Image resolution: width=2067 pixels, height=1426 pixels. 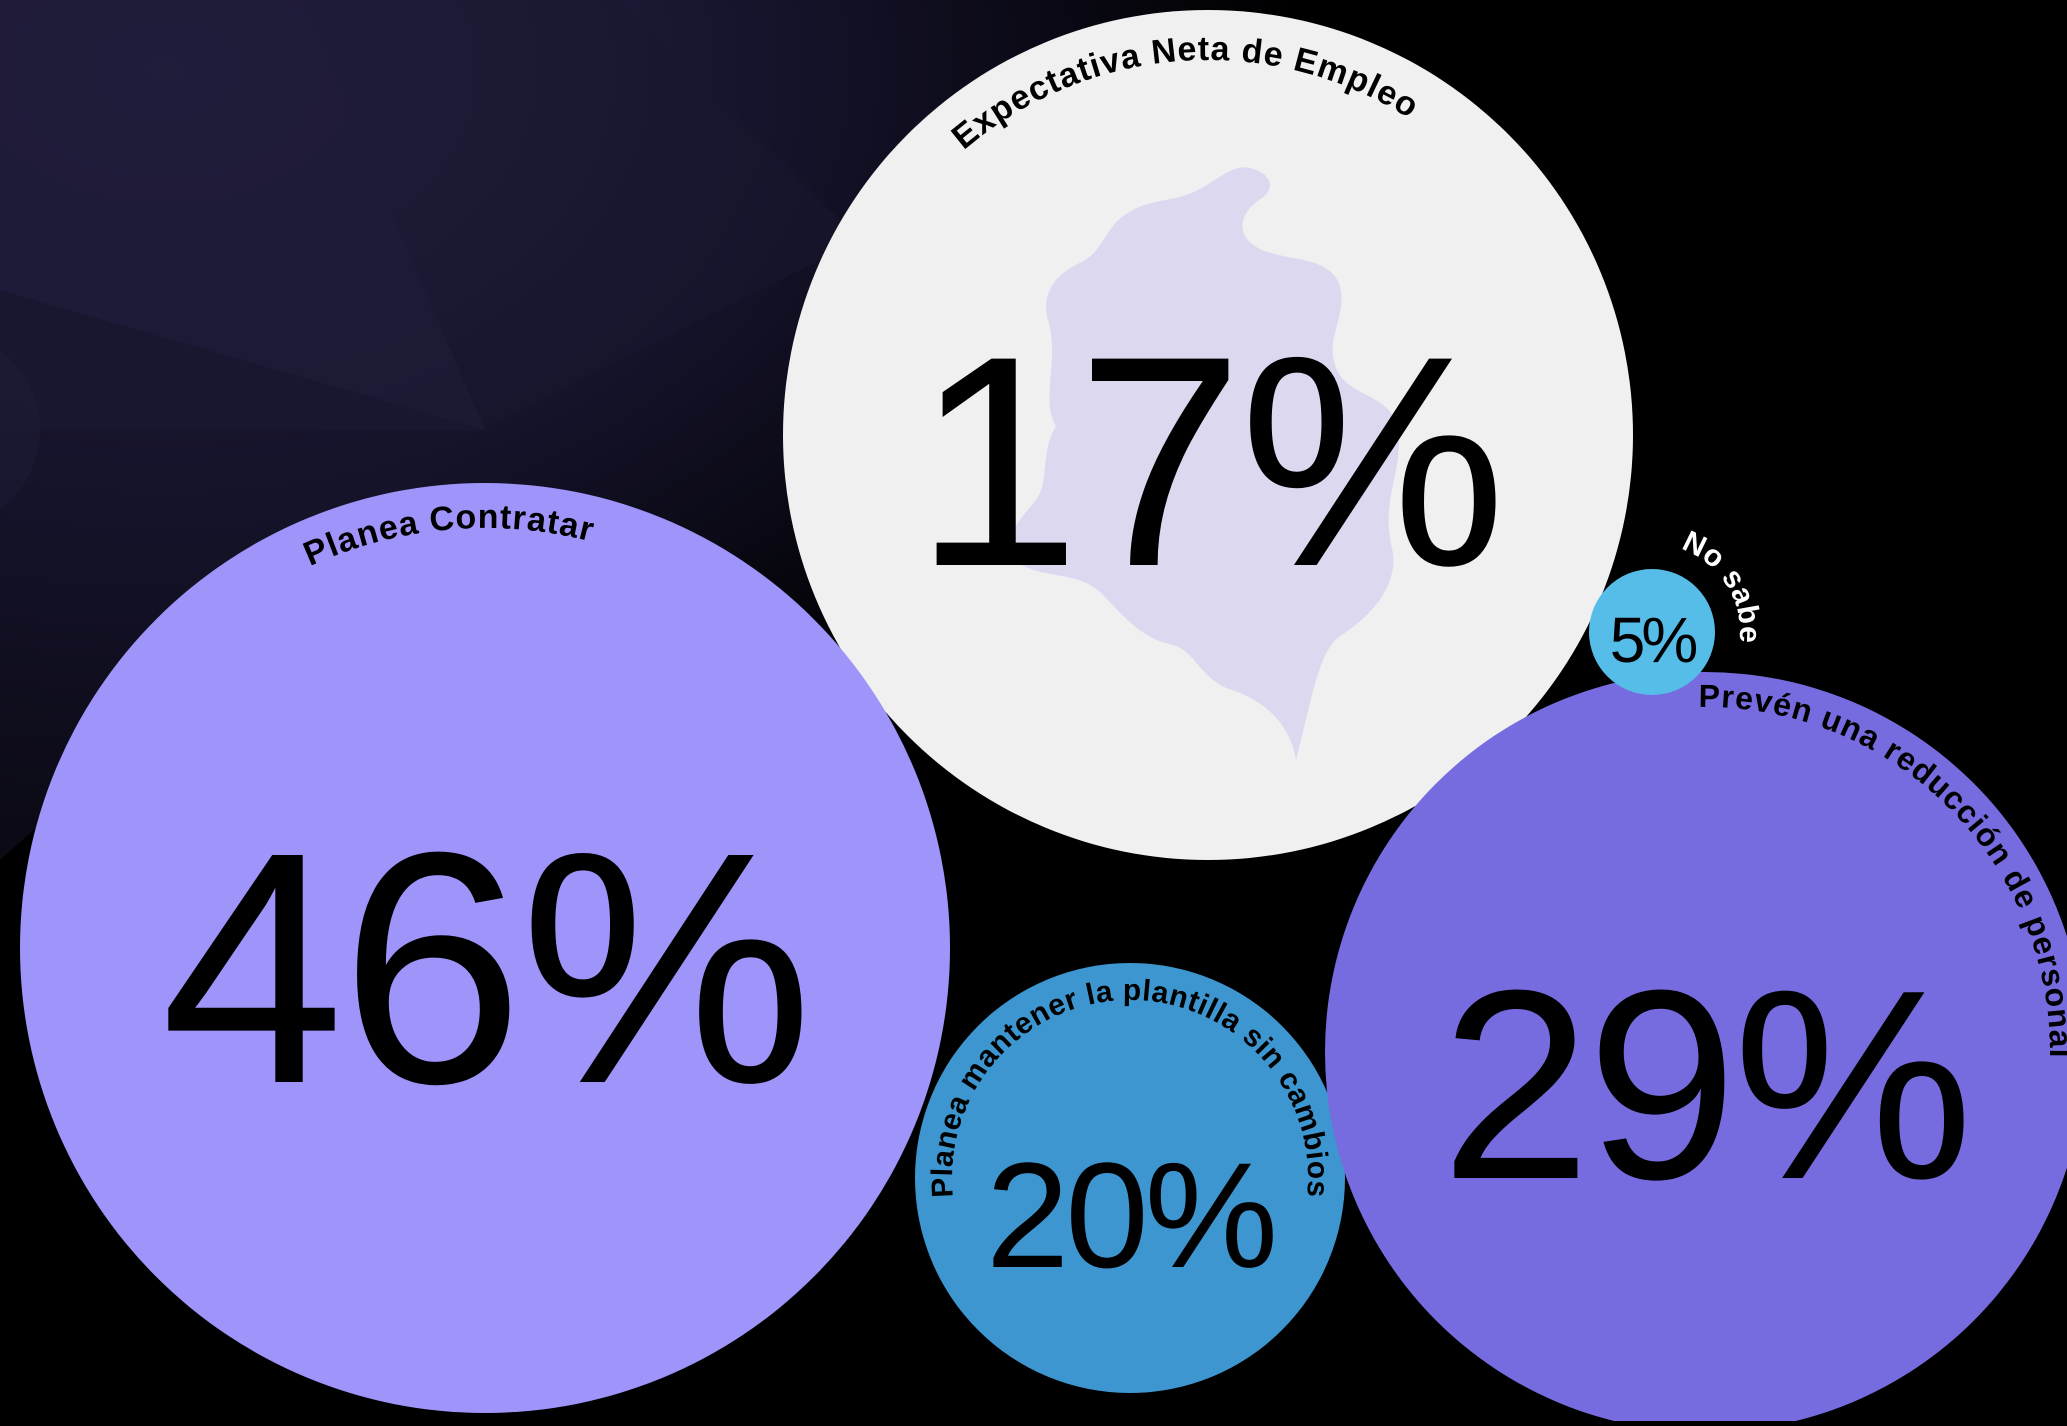 I want to click on colombia-map-icon, so click(x=1203, y=463).